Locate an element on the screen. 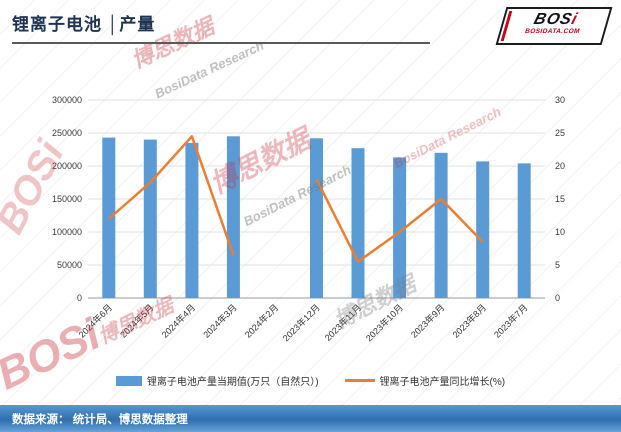 This screenshot has height=432, width=621. svg-text: 5 is located at coordinates (557, 265).